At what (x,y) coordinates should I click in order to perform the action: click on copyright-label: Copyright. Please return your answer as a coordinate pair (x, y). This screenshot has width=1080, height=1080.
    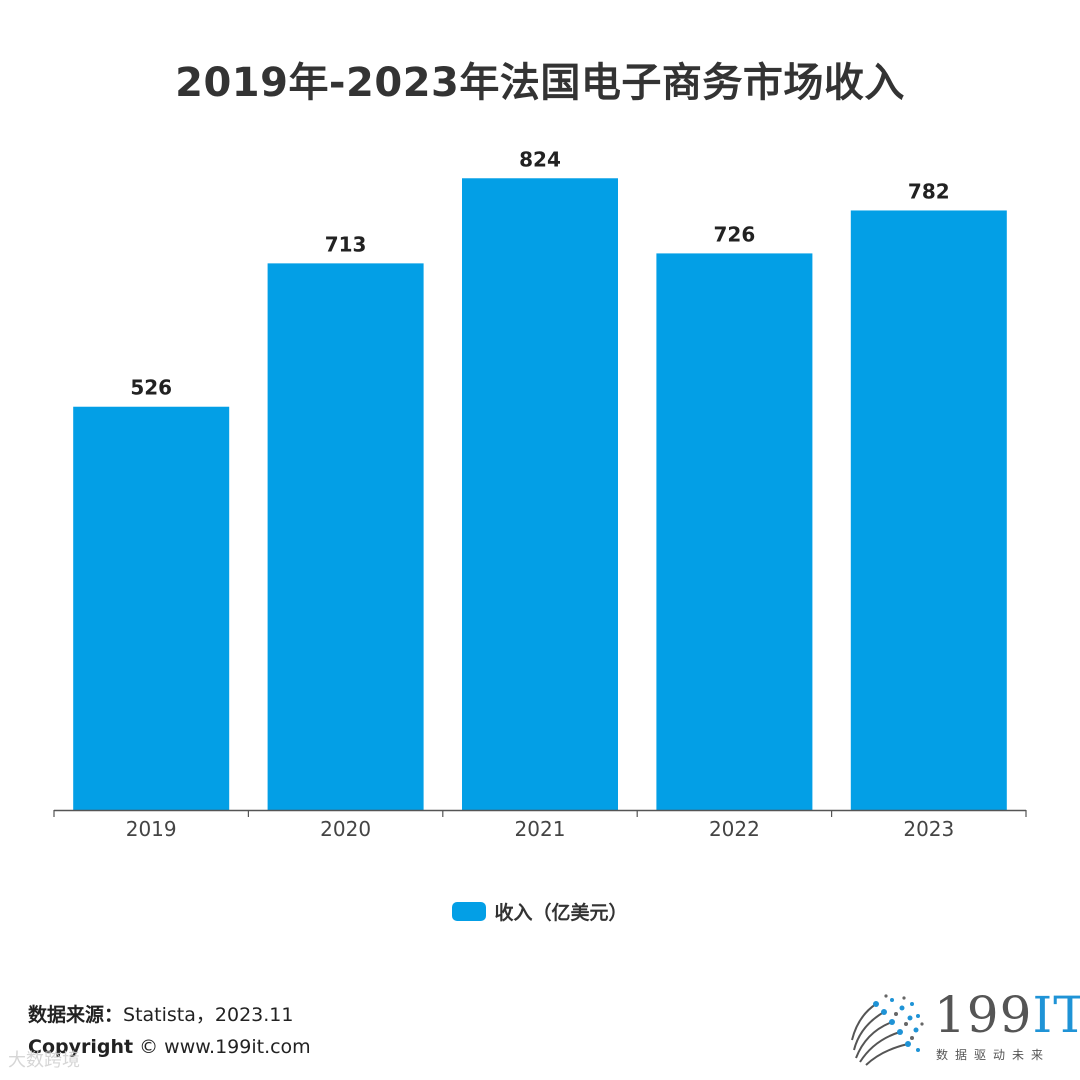
    Looking at the image, I should click on (81, 1047).